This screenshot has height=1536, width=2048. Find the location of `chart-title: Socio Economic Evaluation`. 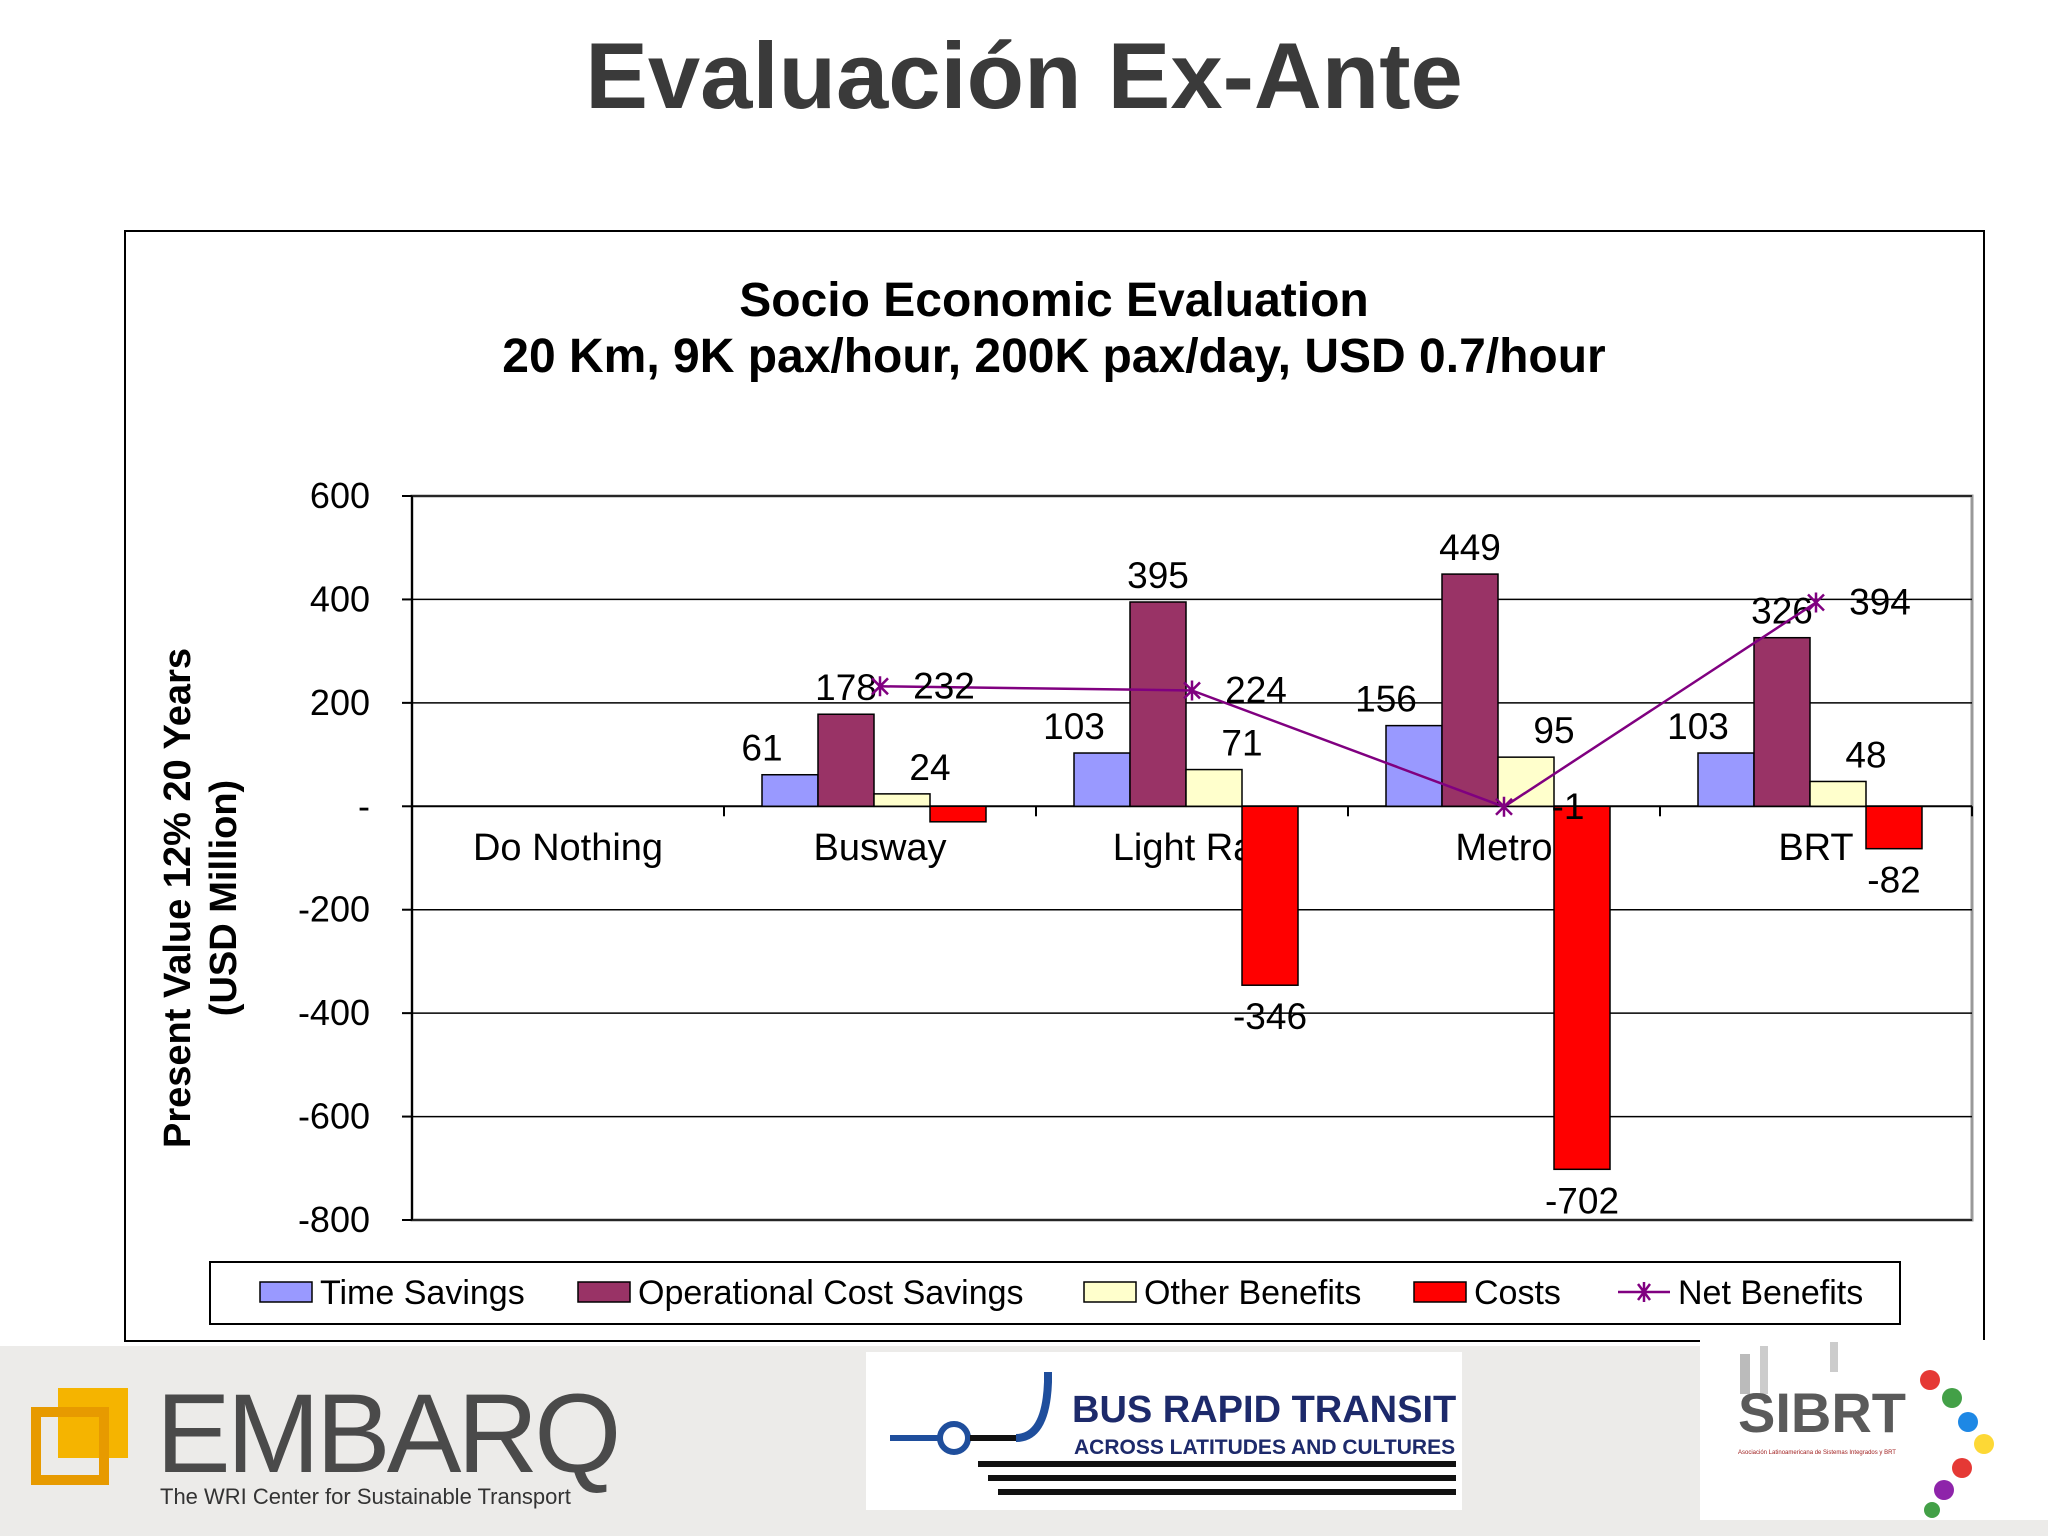

chart-title: Socio Economic Evaluation is located at coordinates (1053, 300).